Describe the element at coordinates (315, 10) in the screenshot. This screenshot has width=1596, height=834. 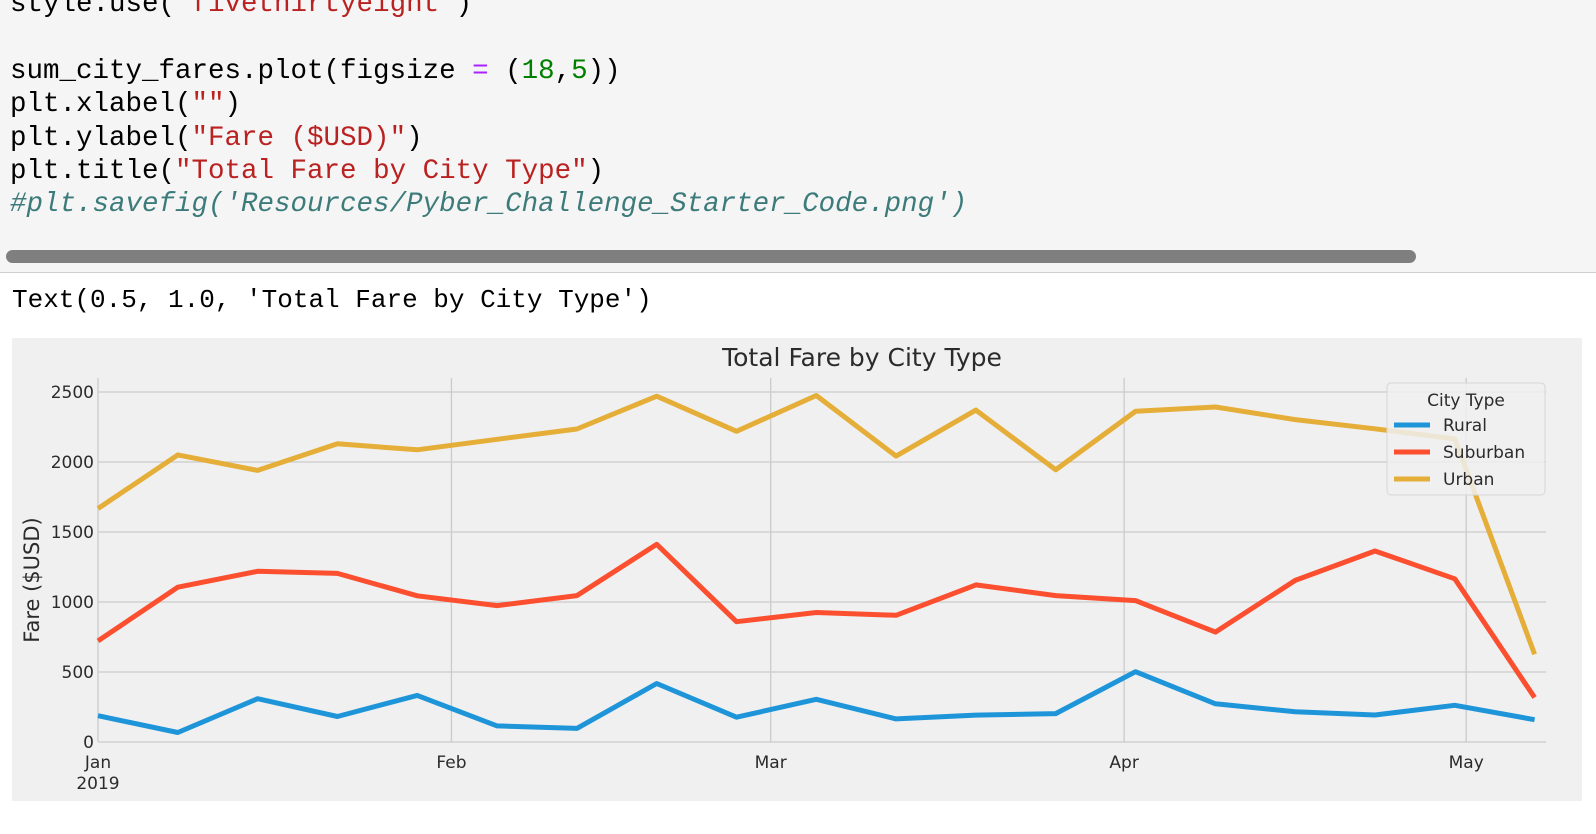
I see `code-token: 'fivethirtyeight'` at that location.